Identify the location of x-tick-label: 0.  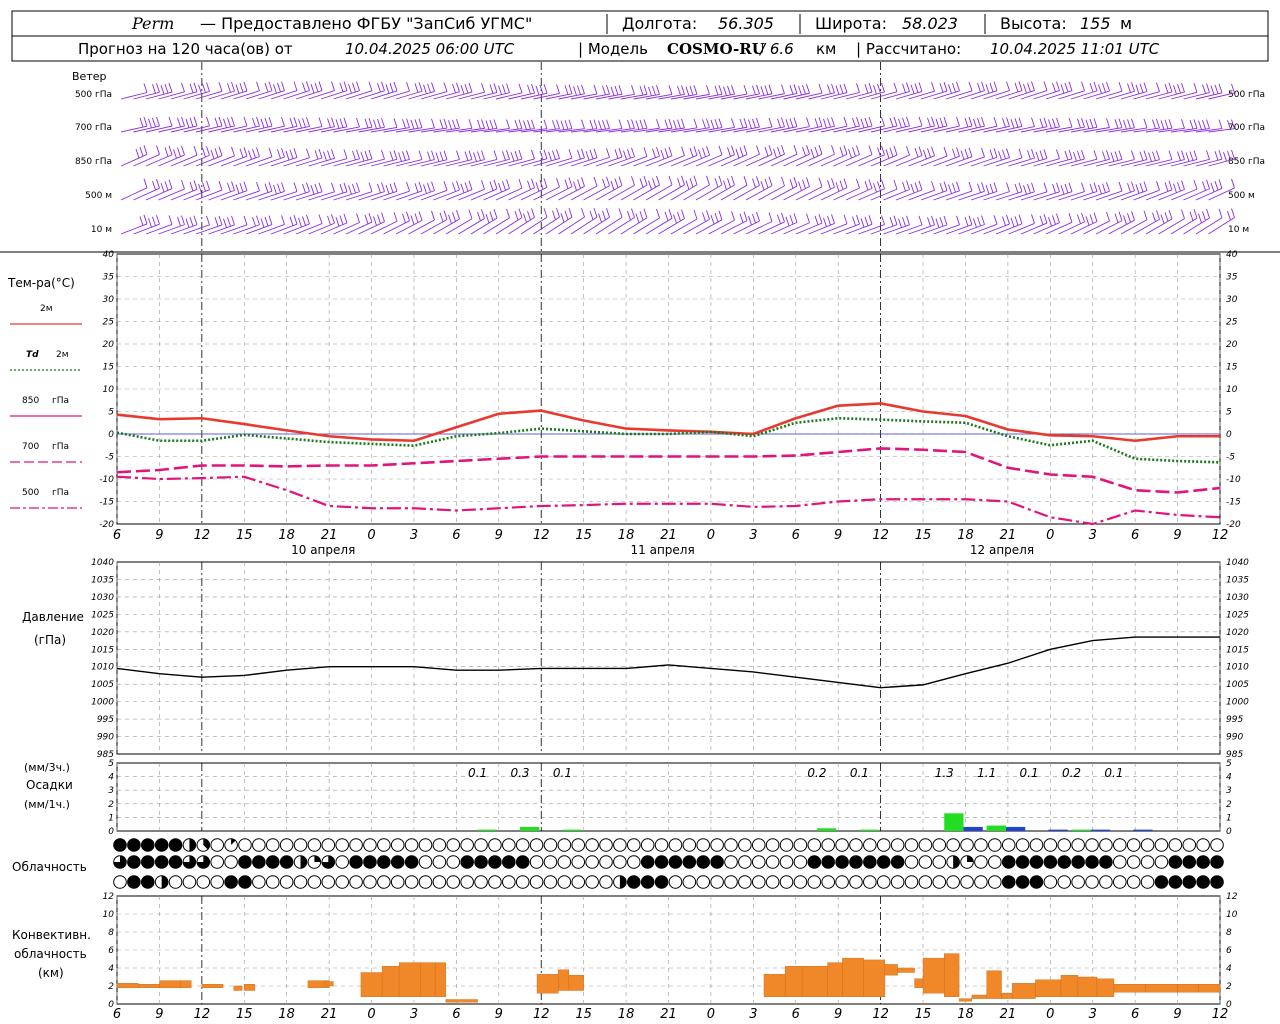
(711, 535).